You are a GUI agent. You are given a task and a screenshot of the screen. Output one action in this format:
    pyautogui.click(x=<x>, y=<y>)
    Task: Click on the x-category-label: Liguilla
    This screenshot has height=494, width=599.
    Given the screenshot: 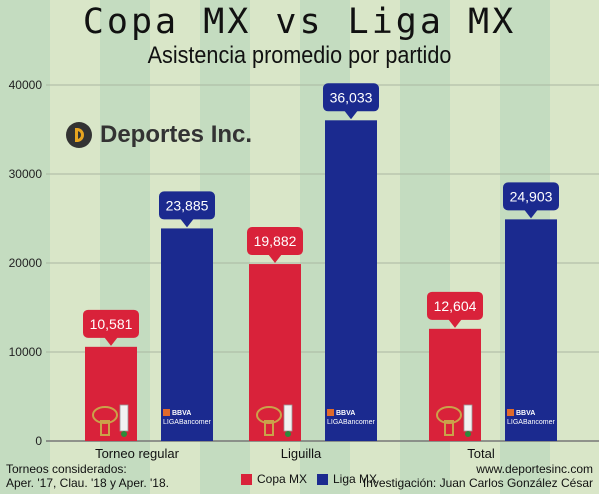 What is the action you would take?
    pyautogui.click(x=301, y=453)
    